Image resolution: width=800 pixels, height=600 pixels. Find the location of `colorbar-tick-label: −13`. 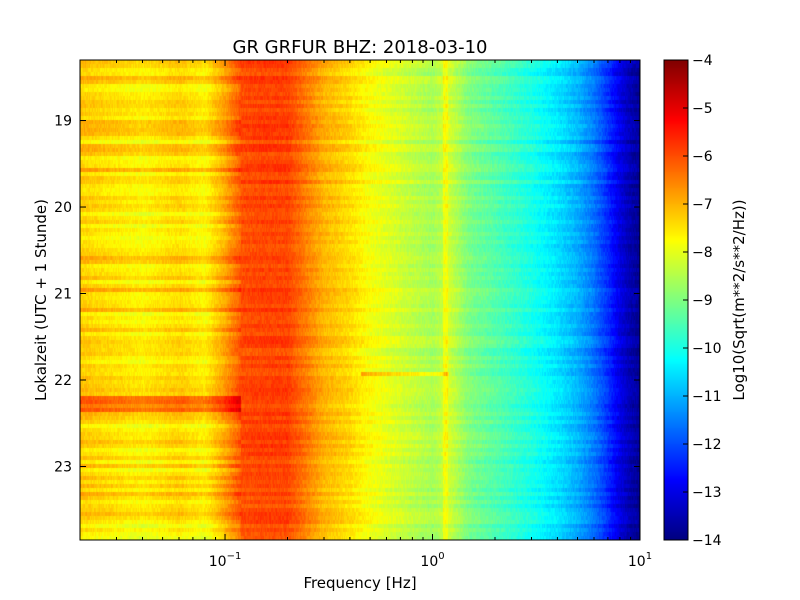

colorbar-tick-label: −13 is located at coordinates (707, 493).